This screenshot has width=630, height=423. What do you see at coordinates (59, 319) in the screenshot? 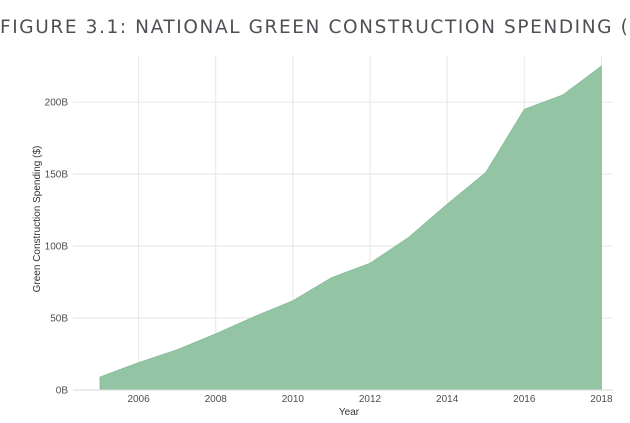
I see `y-tick-label: 50B` at bounding box center [59, 319].